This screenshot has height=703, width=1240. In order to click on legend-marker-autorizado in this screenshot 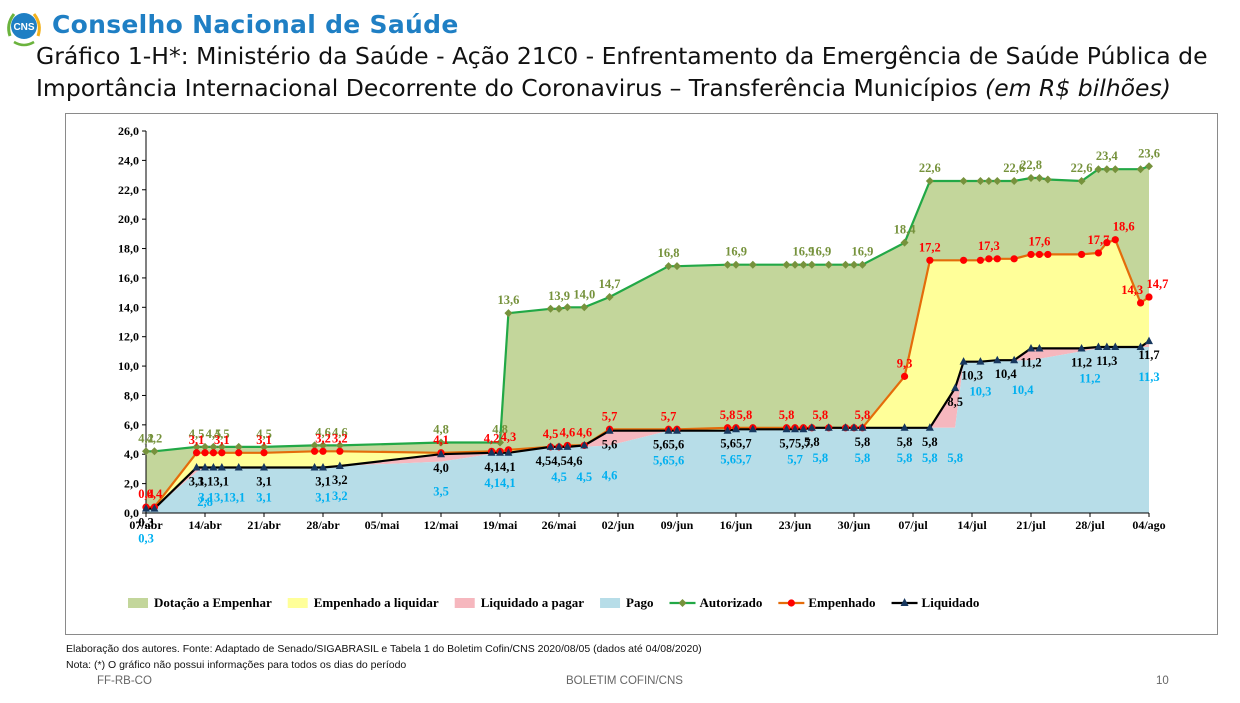, I will do `click(682, 603)`.